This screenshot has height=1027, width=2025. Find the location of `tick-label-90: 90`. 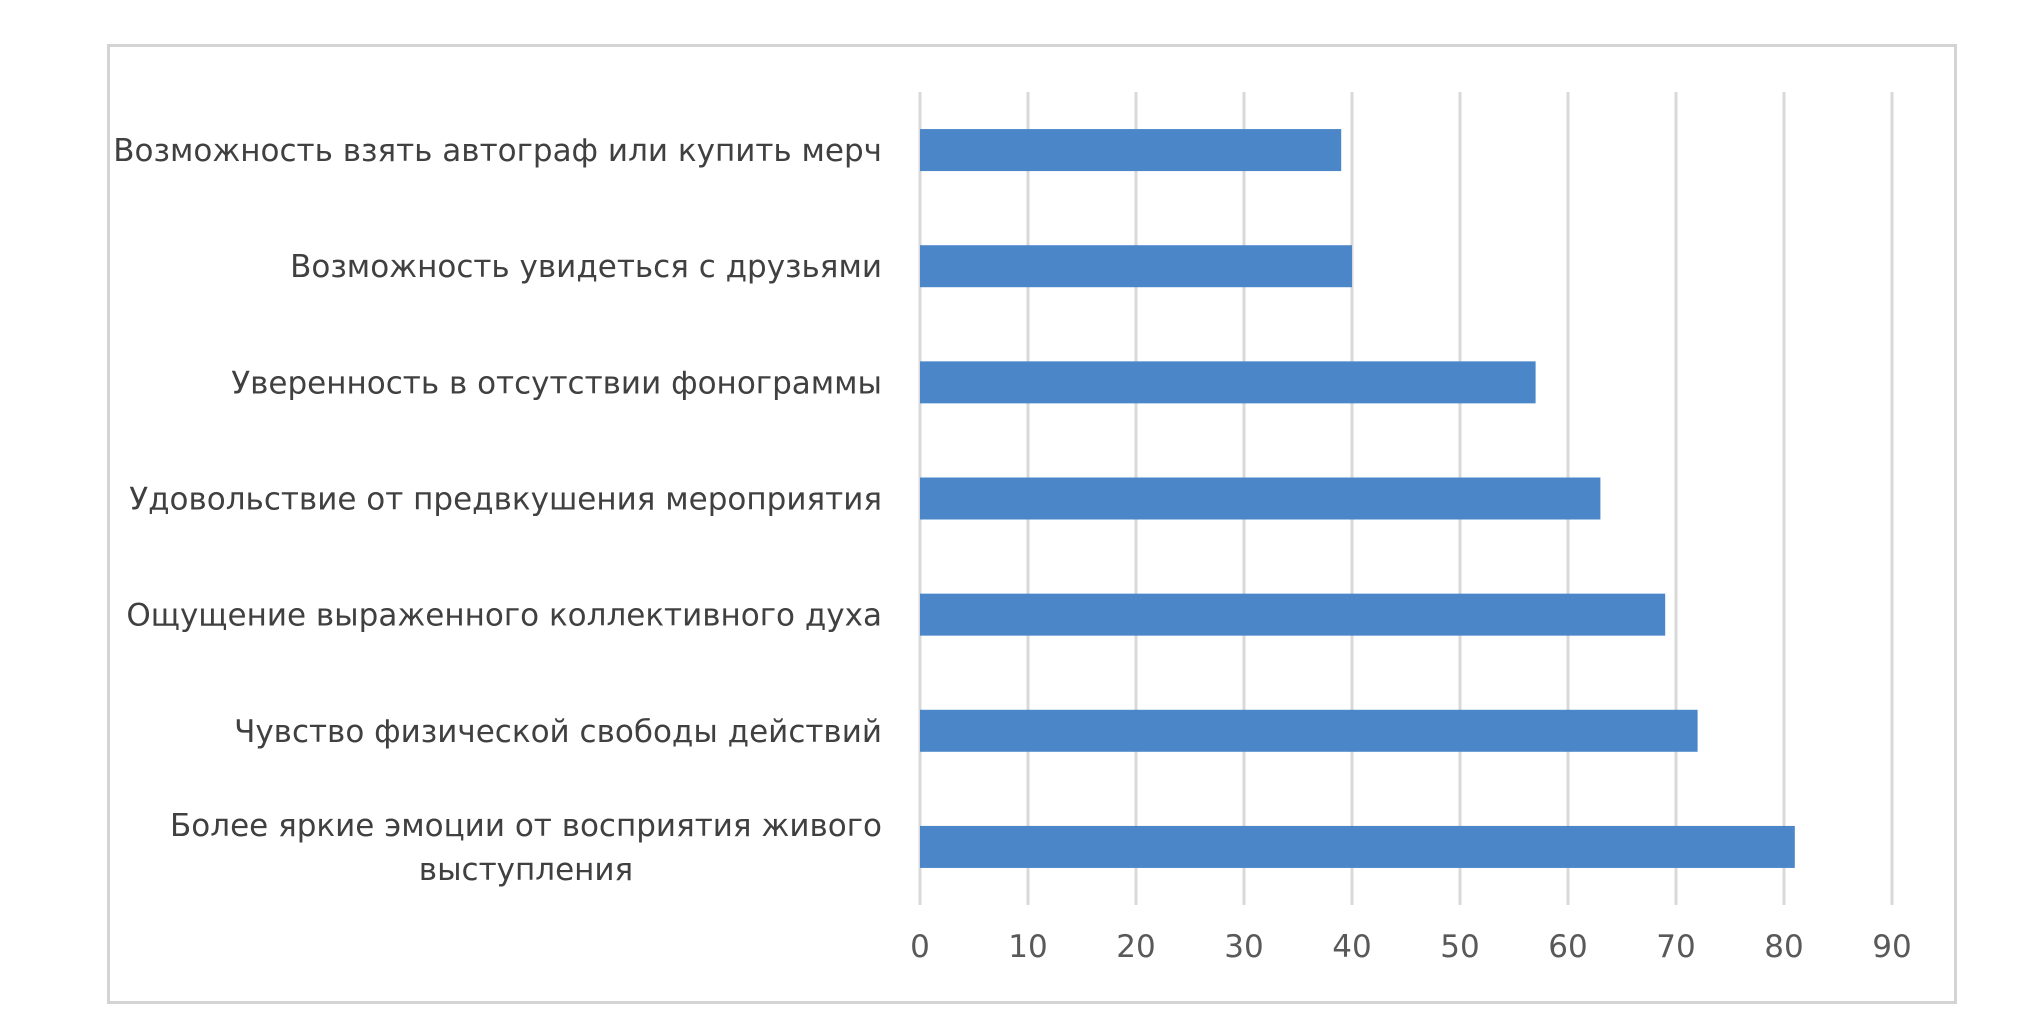

tick-label-90: 90 is located at coordinates (1891, 947).